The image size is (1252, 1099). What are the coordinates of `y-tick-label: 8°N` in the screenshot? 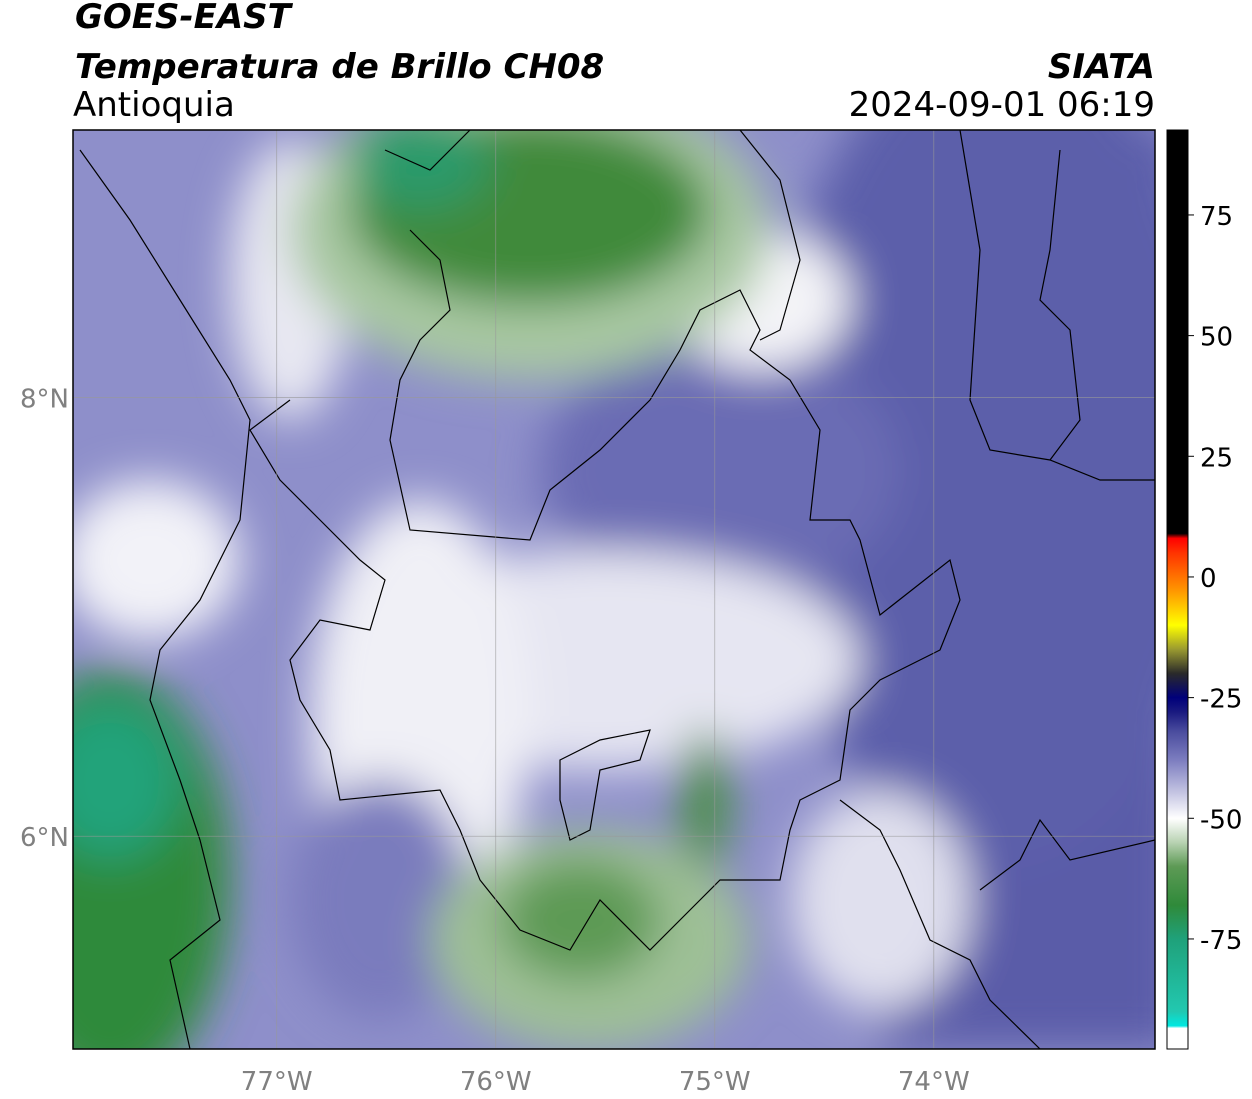 It's located at (44, 400).